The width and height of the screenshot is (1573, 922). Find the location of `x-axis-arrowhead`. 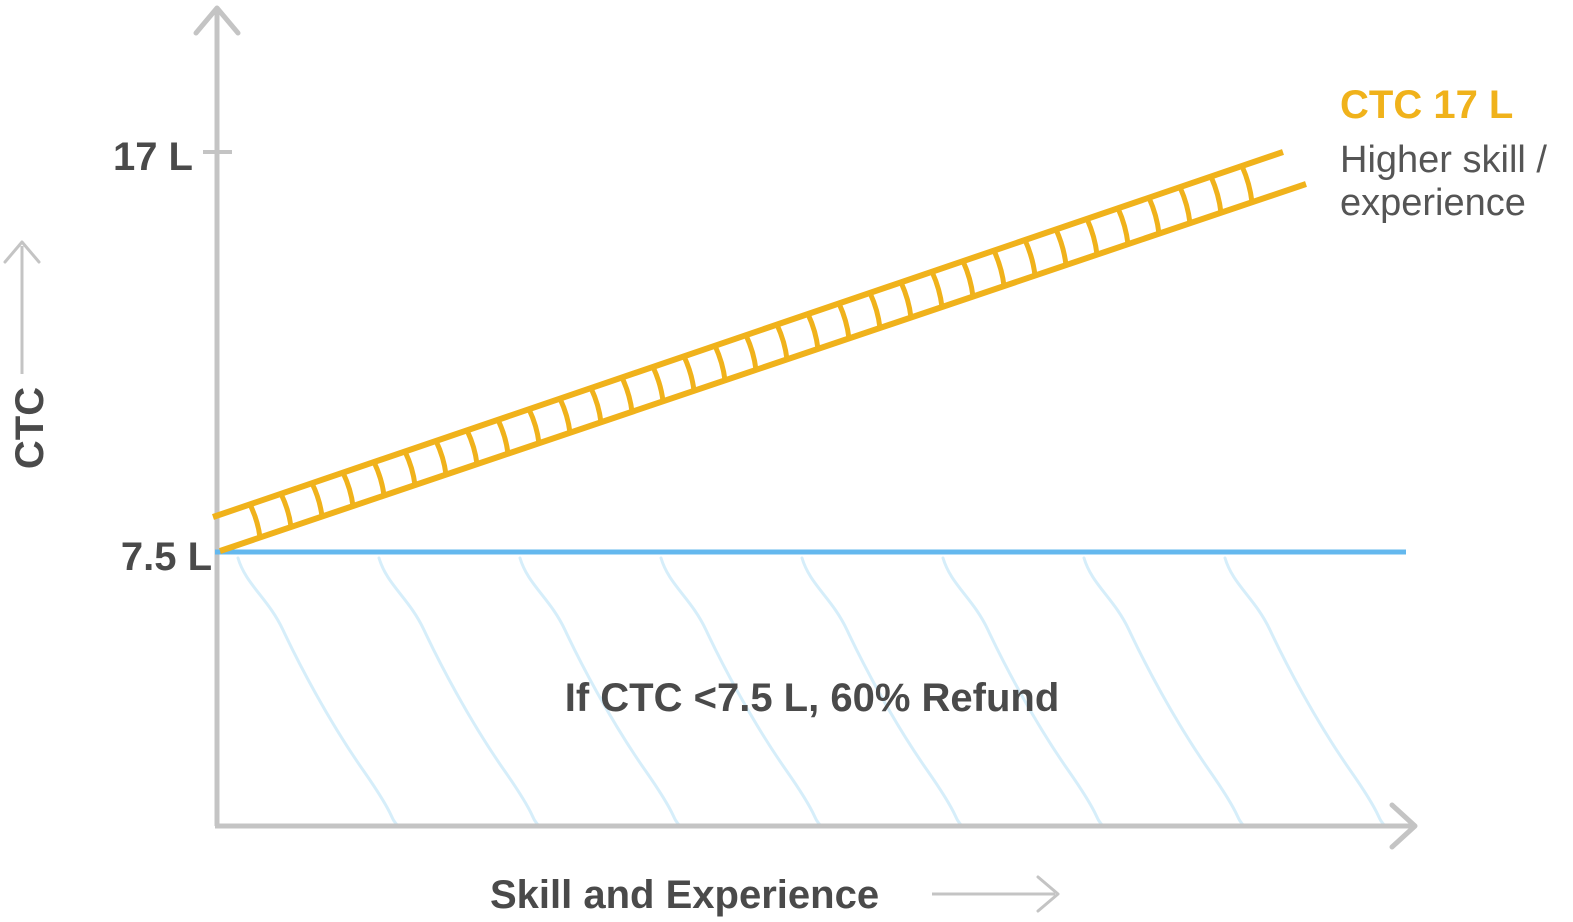

x-axis-arrowhead is located at coordinates (1403, 826).